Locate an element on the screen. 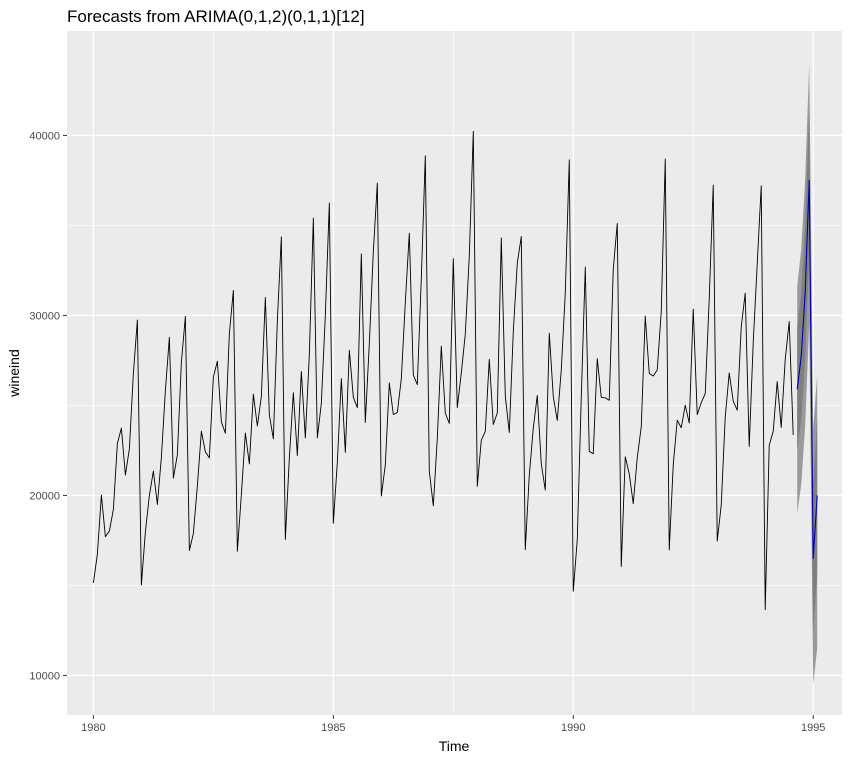 This screenshot has width=848, height=761. y-axis-title: wineind is located at coordinates (14, 373).